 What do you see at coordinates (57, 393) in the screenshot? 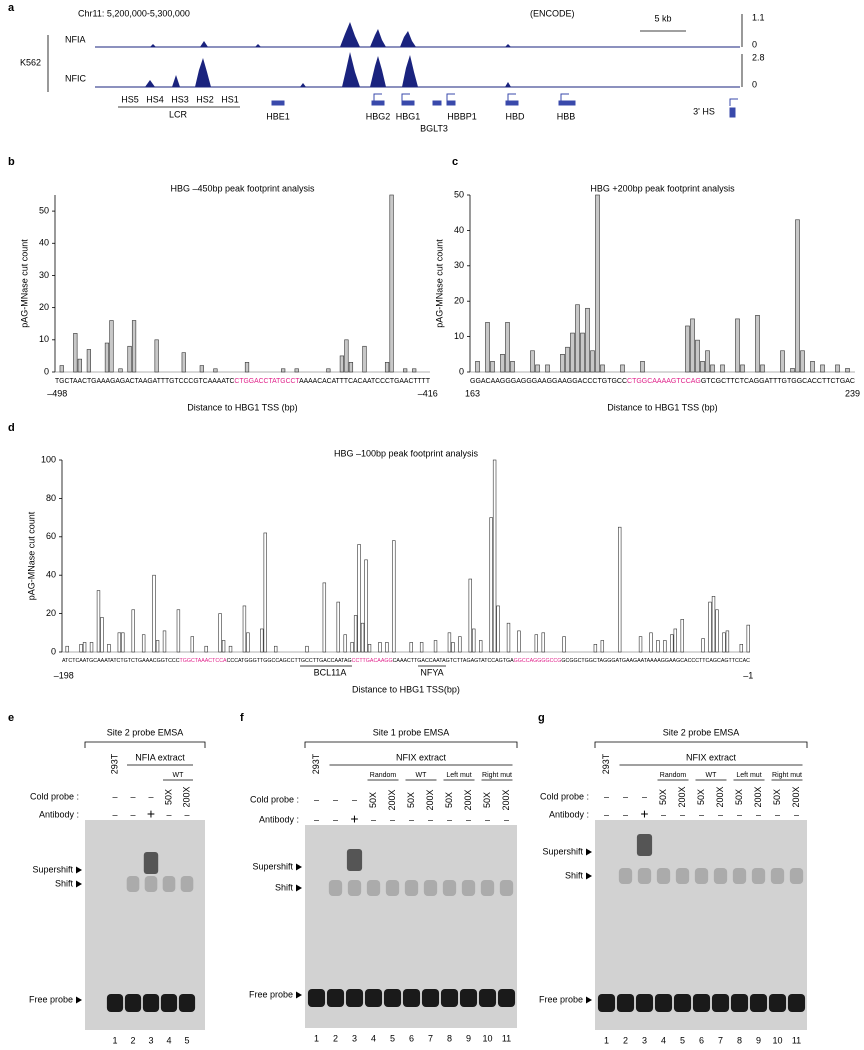
I see `x-tick-label: –498` at bounding box center [57, 393].